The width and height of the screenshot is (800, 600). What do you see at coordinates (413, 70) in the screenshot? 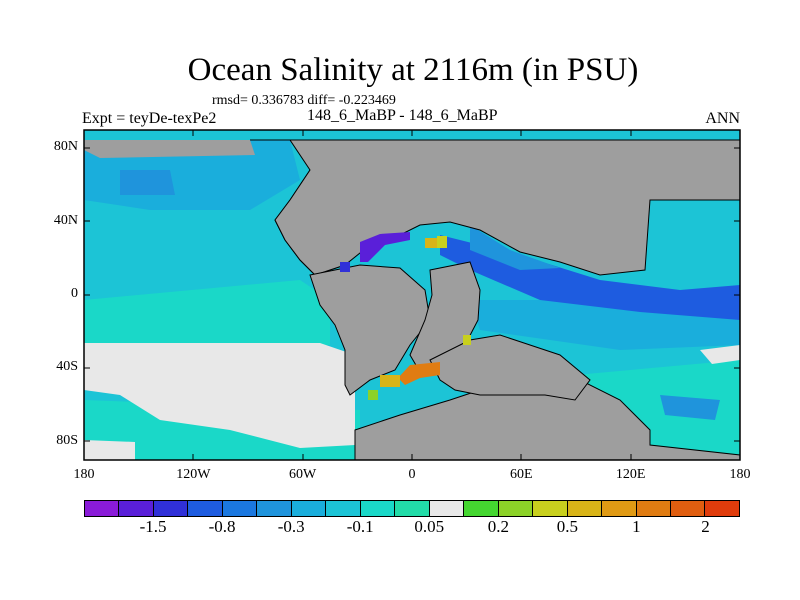
I see `map-title: Ocean Salinity at 2116m (in PSU)` at bounding box center [413, 70].